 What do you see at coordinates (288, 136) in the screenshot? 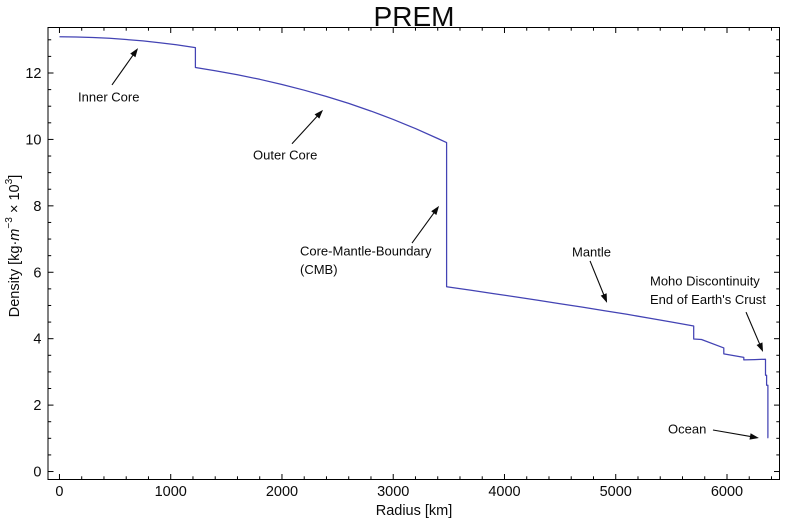
I see `annotation-outer-core: Outer Core` at bounding box center [288, 136].